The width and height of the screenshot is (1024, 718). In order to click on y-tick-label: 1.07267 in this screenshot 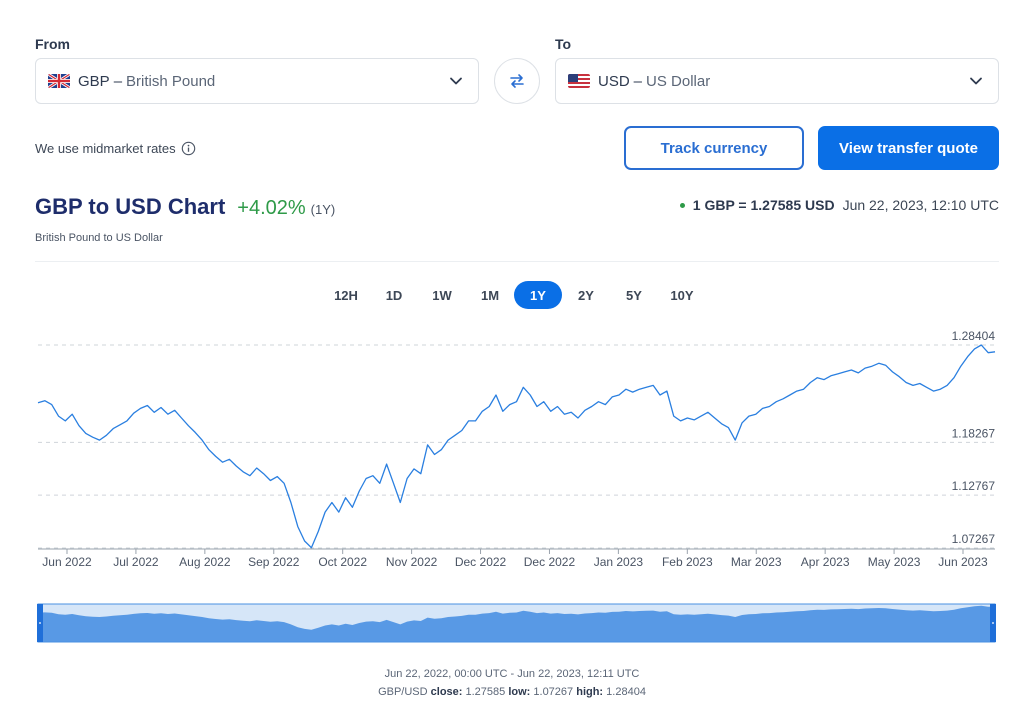, I will do `click(974, 539)`.